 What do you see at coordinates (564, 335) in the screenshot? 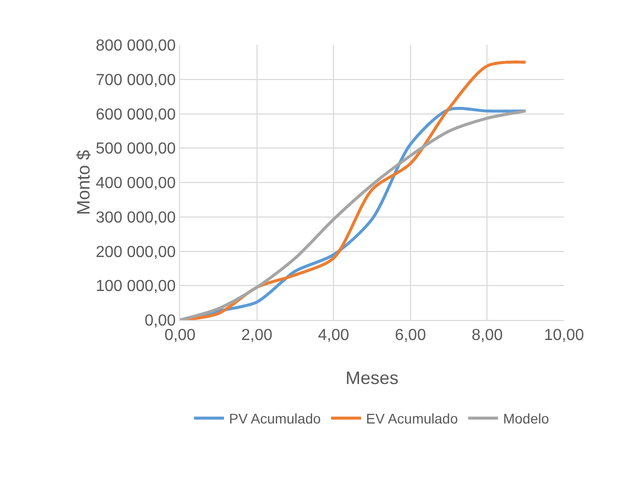
I see `x-tick-label: 10,00` at bounding box center [564, 335].